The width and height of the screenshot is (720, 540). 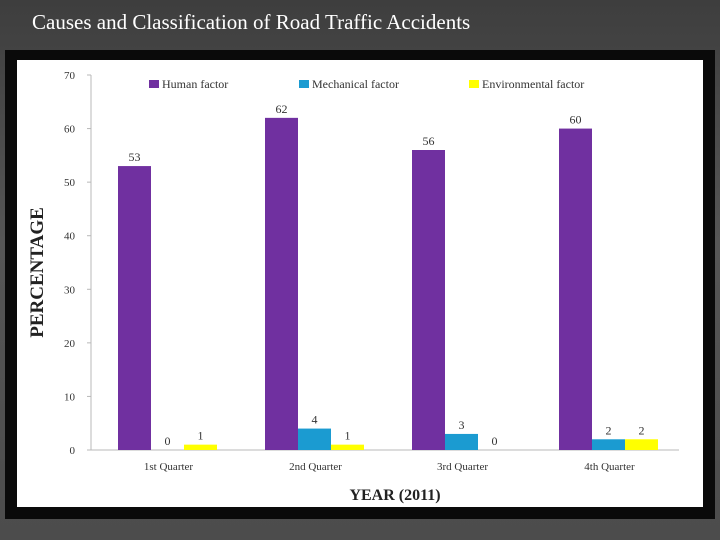 What do you see at coordinates (429, 141) in the screenshot?
I see `data-label: 56` at bounding box center [429, 141].